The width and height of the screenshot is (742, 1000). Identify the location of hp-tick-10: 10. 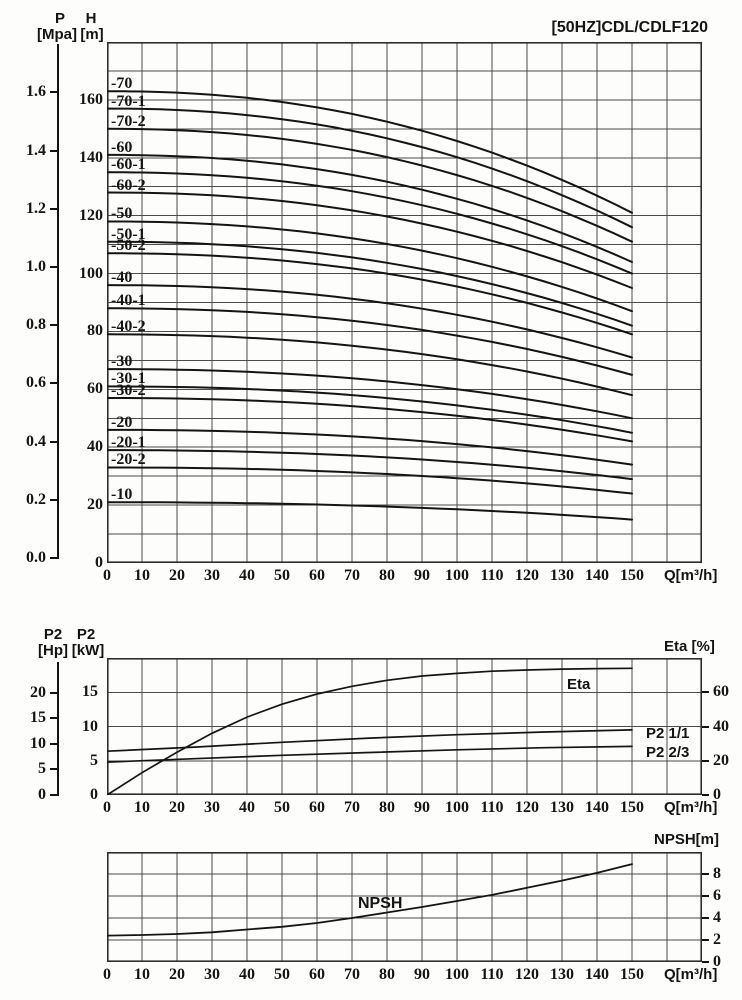
(38, 743).